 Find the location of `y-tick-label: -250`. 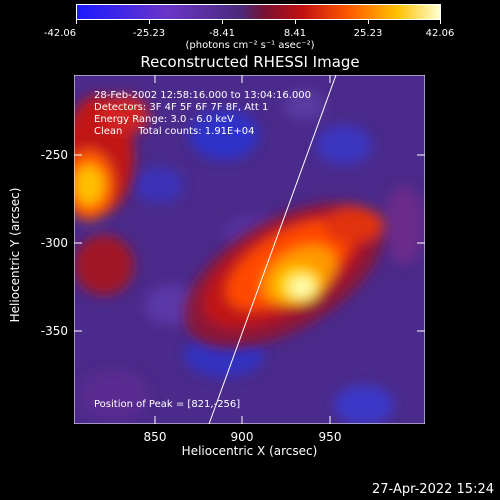

y-tick-label: -250 is located at coordinates (54, 155).